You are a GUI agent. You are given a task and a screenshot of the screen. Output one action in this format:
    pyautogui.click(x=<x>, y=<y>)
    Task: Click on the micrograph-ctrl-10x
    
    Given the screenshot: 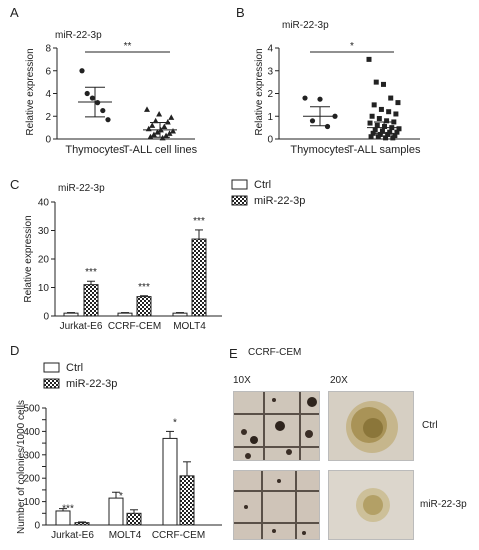 What is the action you would take?
    pyautogui.click(x=276, y=426)
    